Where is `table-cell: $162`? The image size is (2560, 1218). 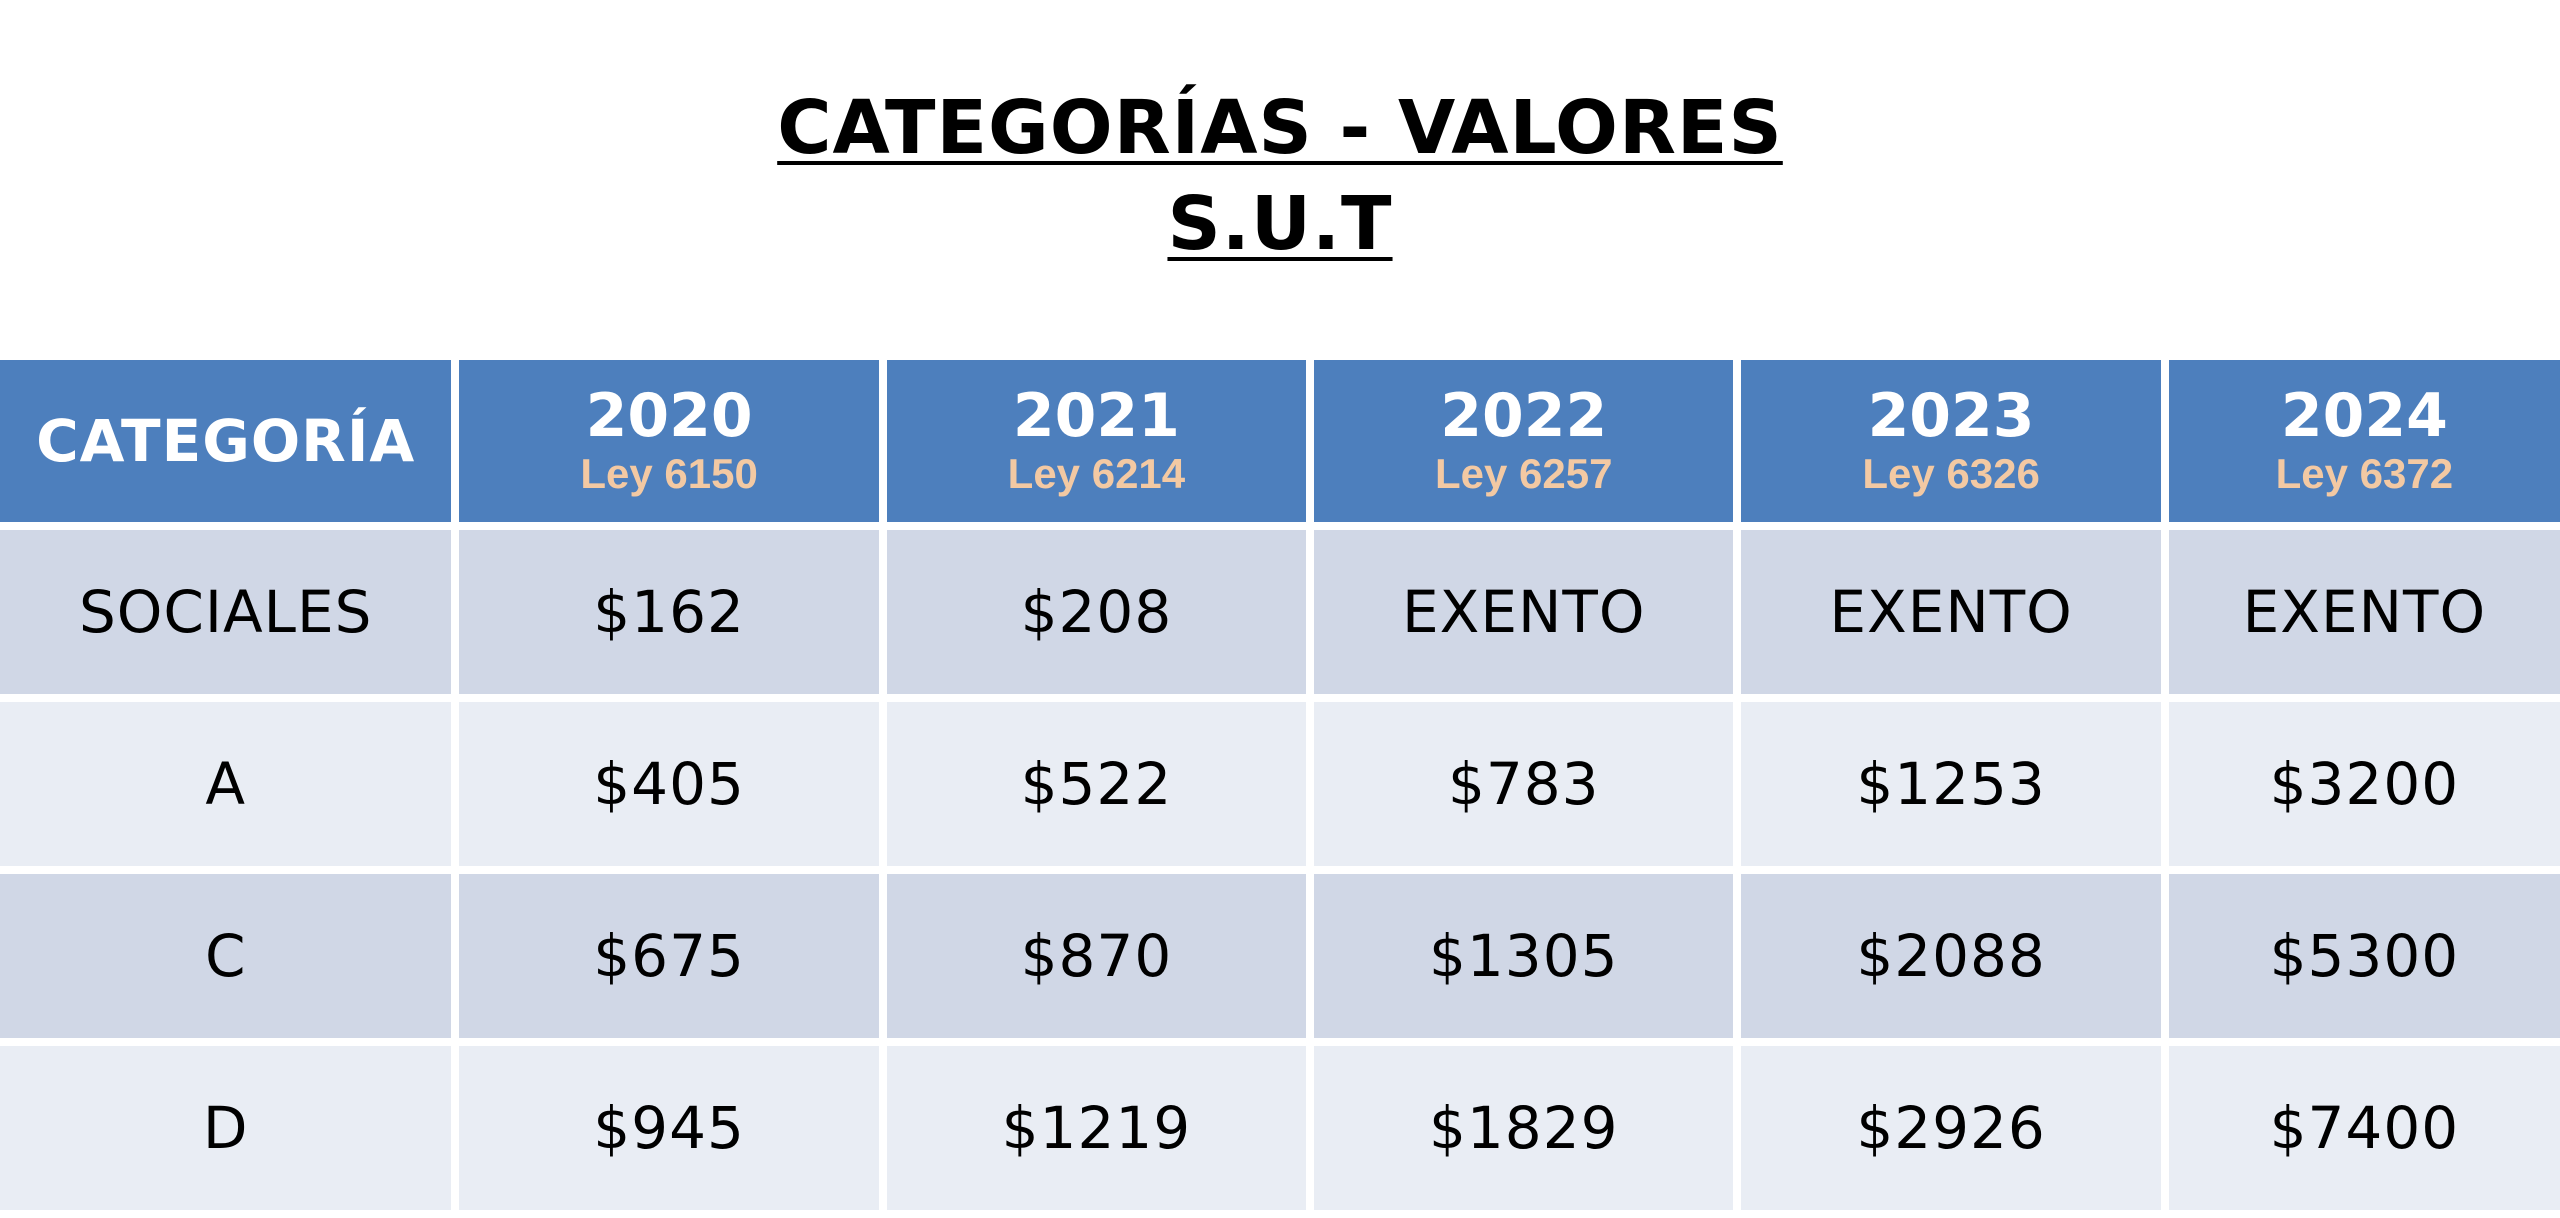
table-cell: $162 is located at coordinates (669, 612).